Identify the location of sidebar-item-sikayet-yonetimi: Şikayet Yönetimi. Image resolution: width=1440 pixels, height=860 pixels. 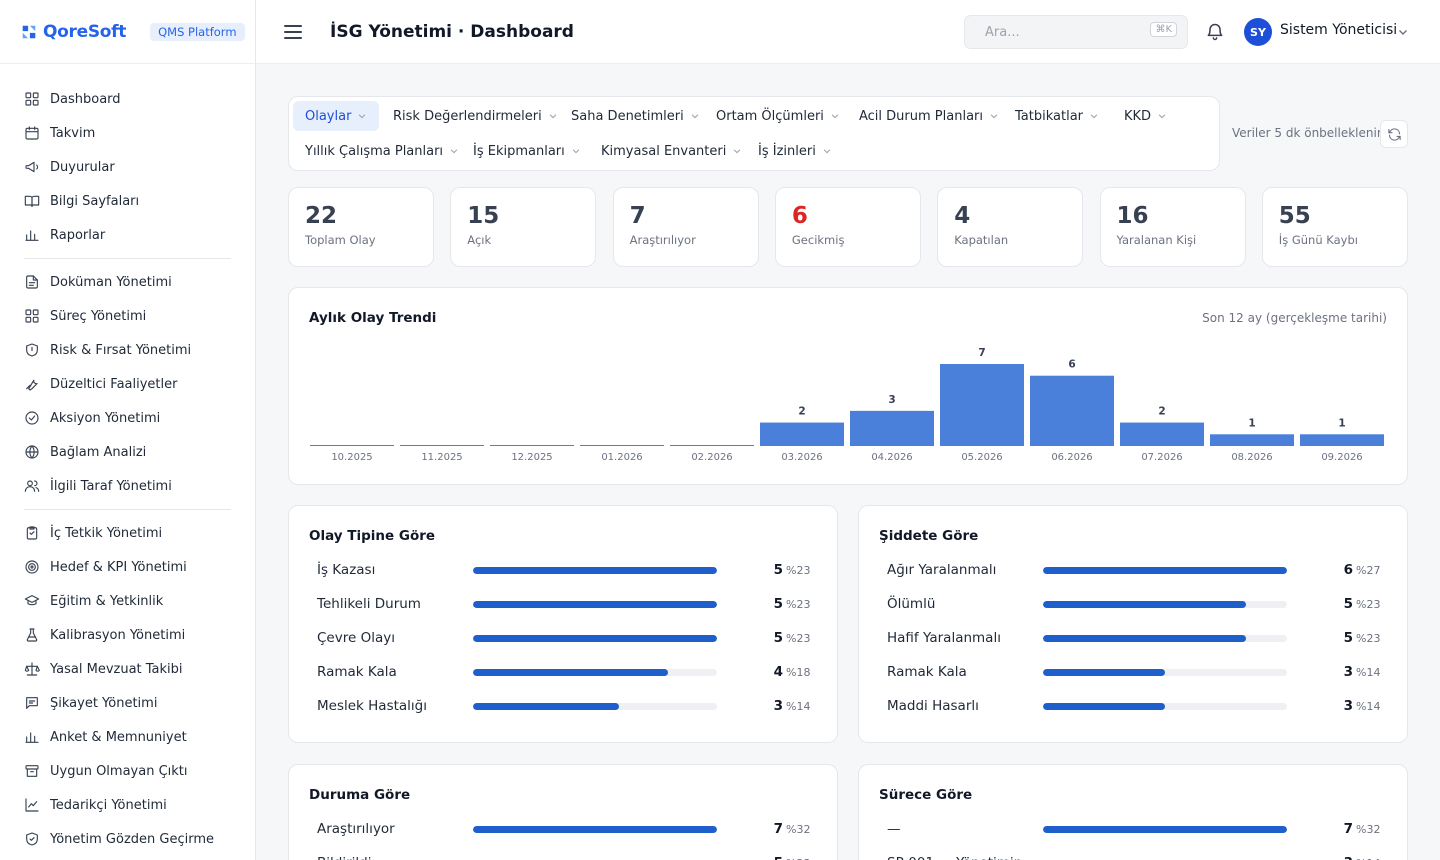
(127, 703).